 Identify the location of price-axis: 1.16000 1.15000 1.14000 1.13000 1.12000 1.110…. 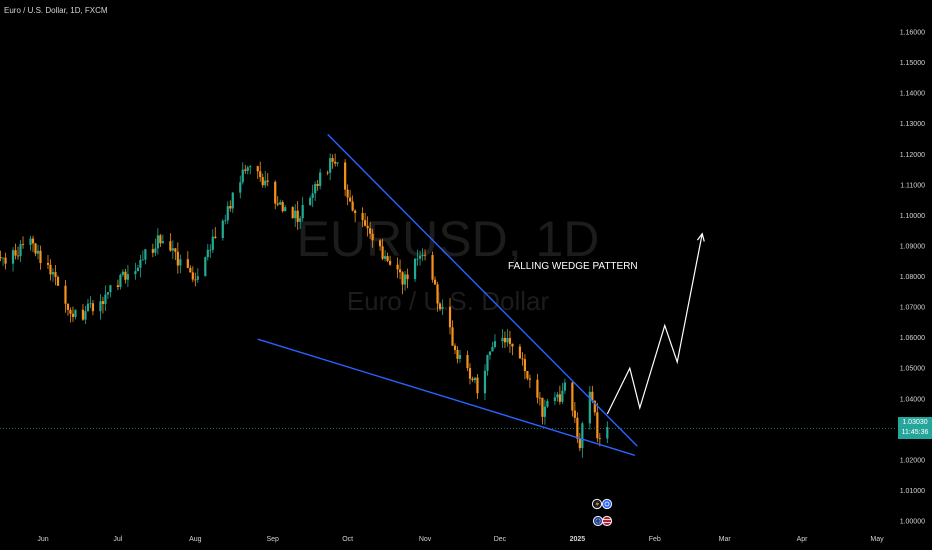
(912, 278).